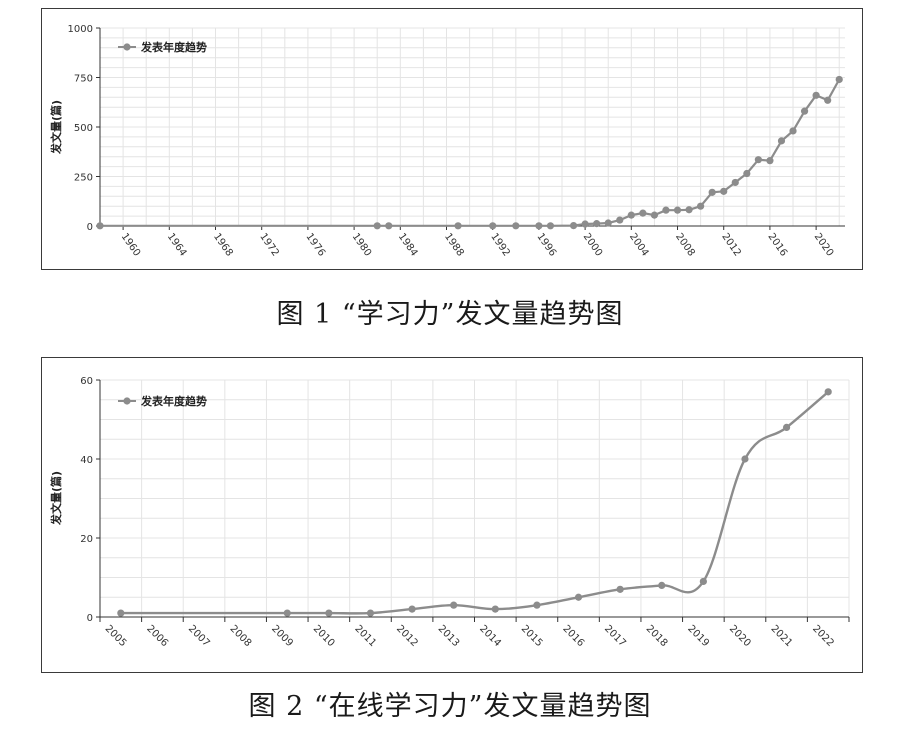 The width and height of the screenshot is (900, 737). What do you see at coordinates (86, 539) in the screenshot?
I see `y-tick-label: 20` at bounding box center [86, 539].